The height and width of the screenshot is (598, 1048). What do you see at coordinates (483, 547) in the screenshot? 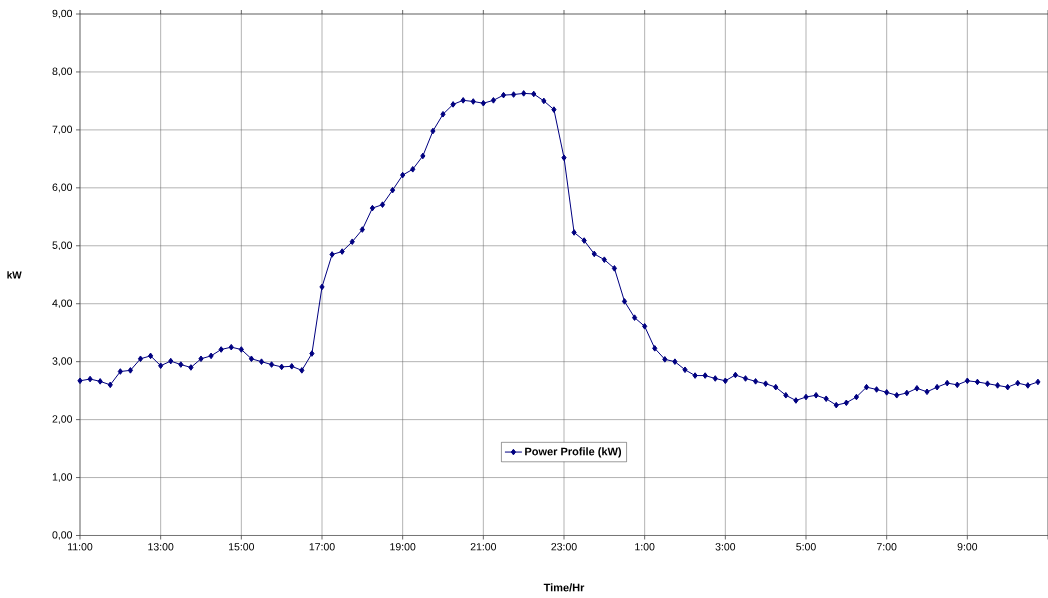
I see `x-tick-label: 21:00` at bounding box center [483, 547].